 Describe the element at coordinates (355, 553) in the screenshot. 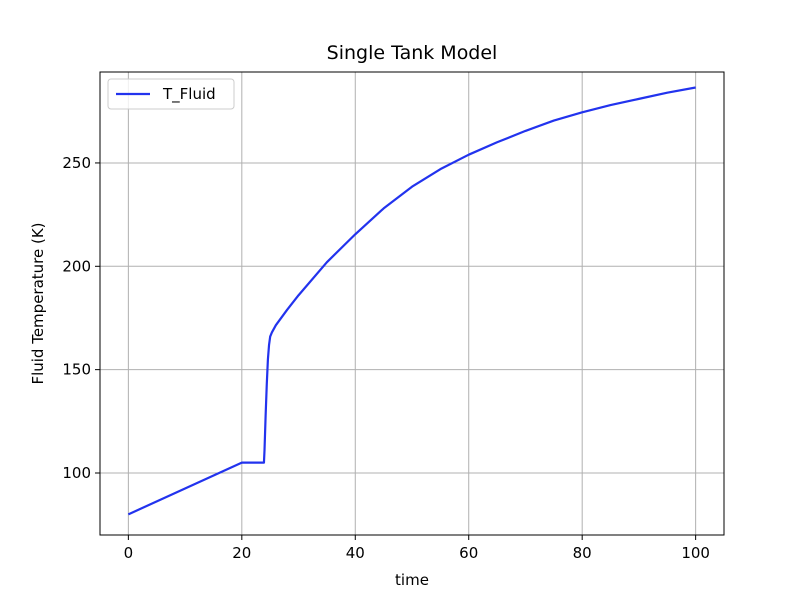

I see `x-tick-label: 40` at that location.